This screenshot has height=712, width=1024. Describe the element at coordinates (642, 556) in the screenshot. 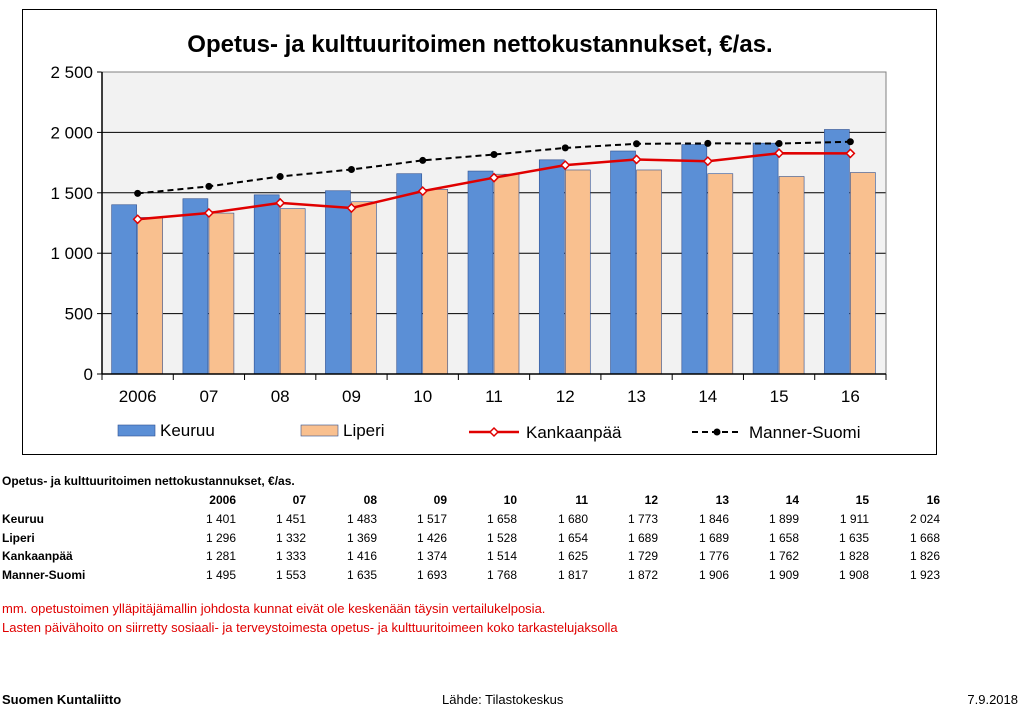

I see `table-cell: 1 729` at that location.